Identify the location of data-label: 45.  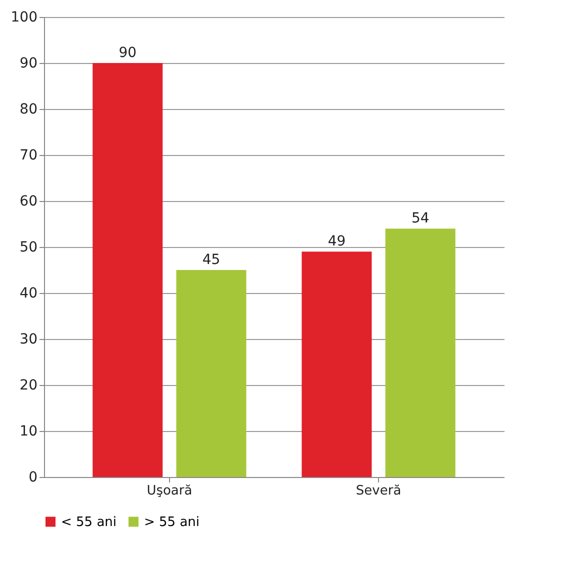
(211, 260).